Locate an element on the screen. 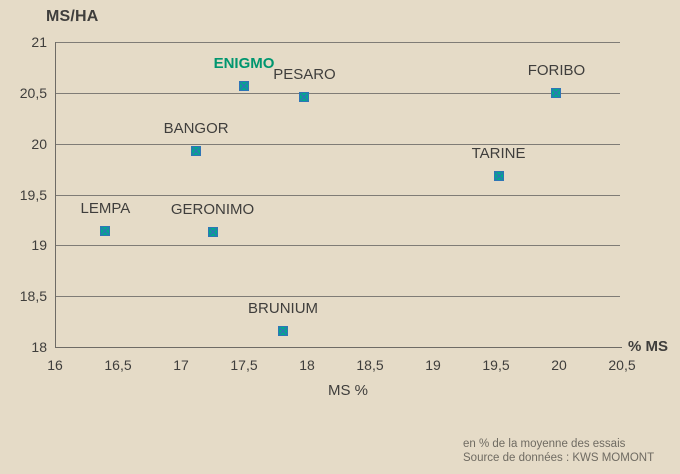 The height and width of the screenshot is (474, 680). y-axis-unit-label: MS/HA is located at coordinates (72, 16).